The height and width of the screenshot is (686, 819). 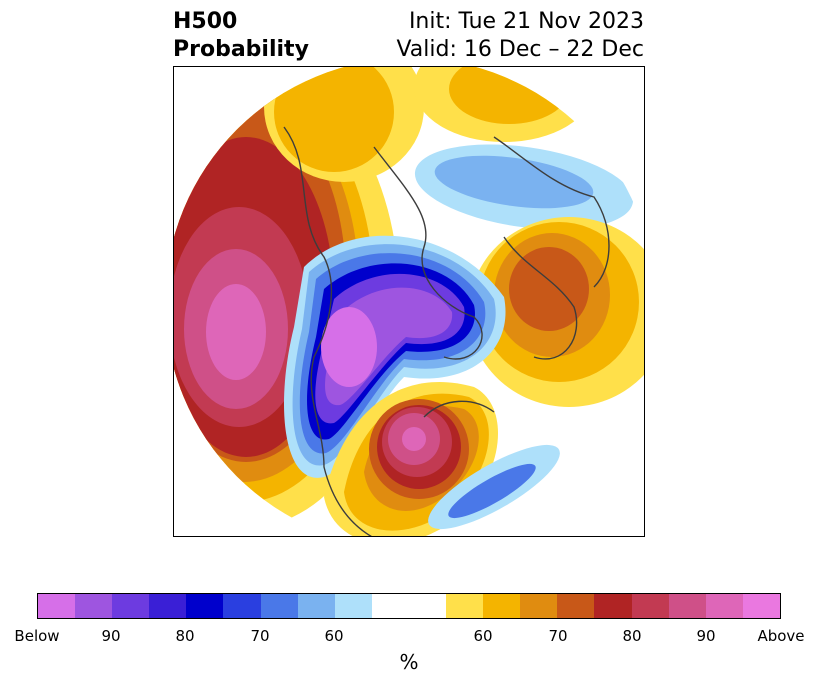 What do you see at coordinates (526, 21) in the screenshot?
I see `init-date: Init: Tue 21 Nov 2023` at bounding box center [526, 21].